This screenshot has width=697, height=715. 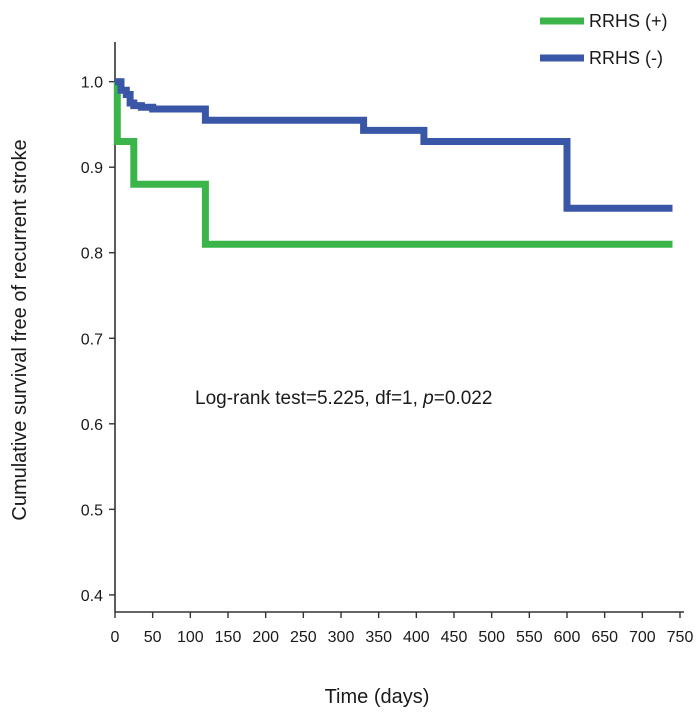 I want to click on x-tick-label: 550, so click(x=529, y=637).